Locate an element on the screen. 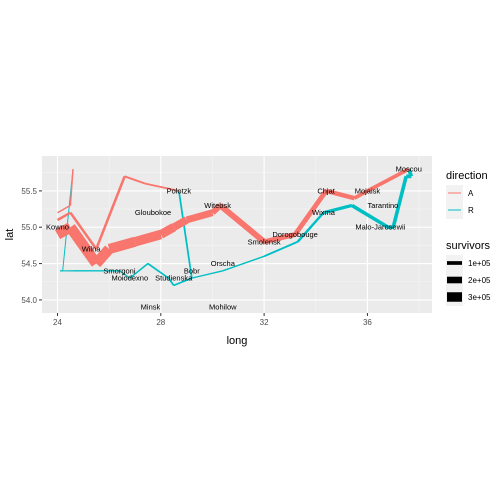 This screenshot has width=504, height=504. city-label: Tarantino is located at coordinates (382, 205).